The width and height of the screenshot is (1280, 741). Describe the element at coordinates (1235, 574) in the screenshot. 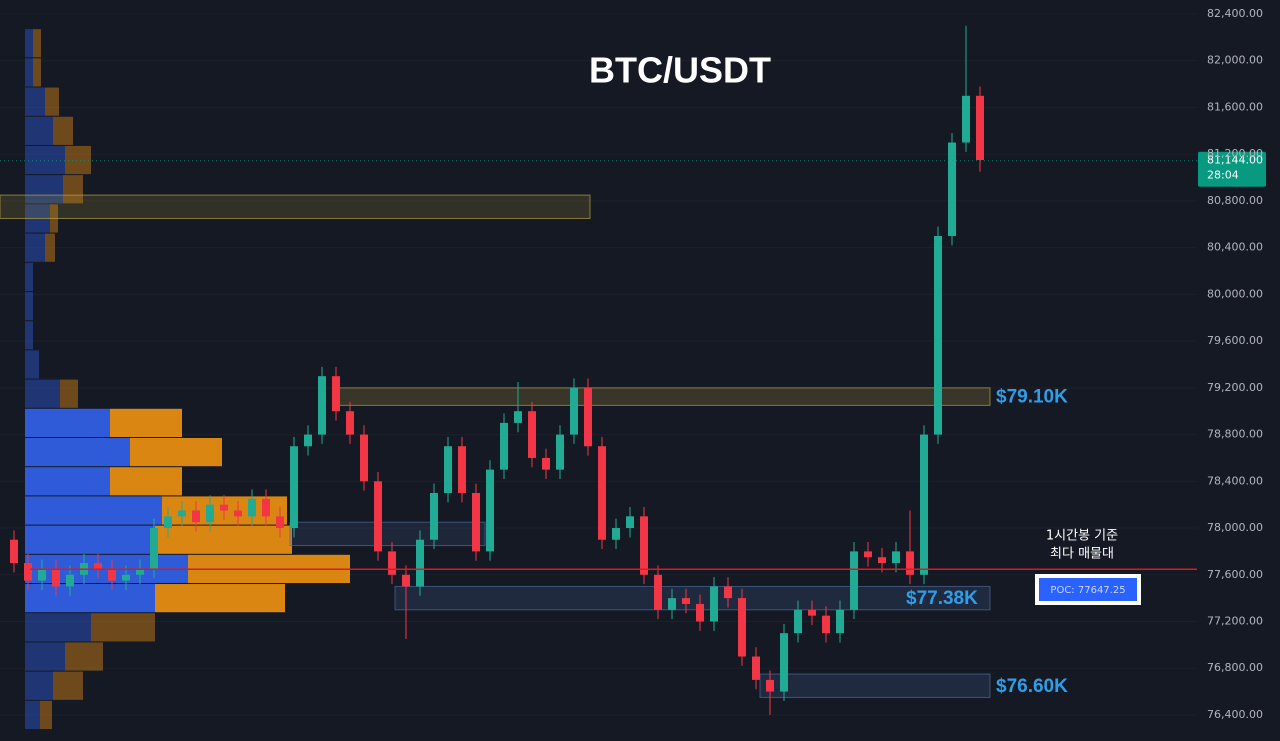

I see `y-tick-label: 77,600.00` at that location.